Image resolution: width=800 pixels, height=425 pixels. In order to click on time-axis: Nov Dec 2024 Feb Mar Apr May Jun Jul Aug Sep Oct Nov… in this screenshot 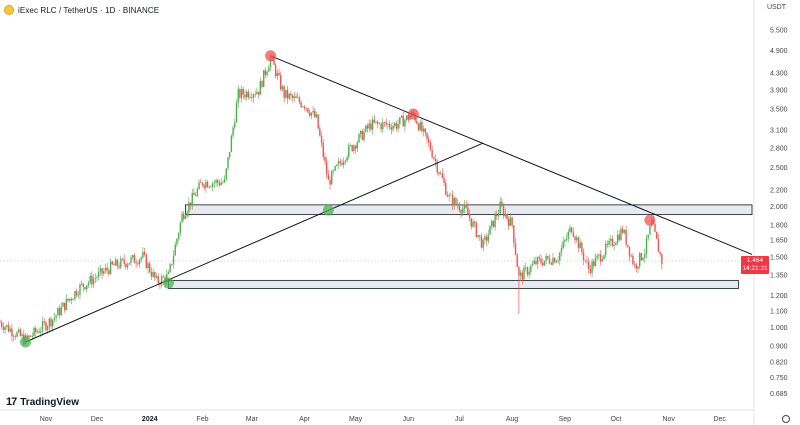, I will do `click(377, 416)`.